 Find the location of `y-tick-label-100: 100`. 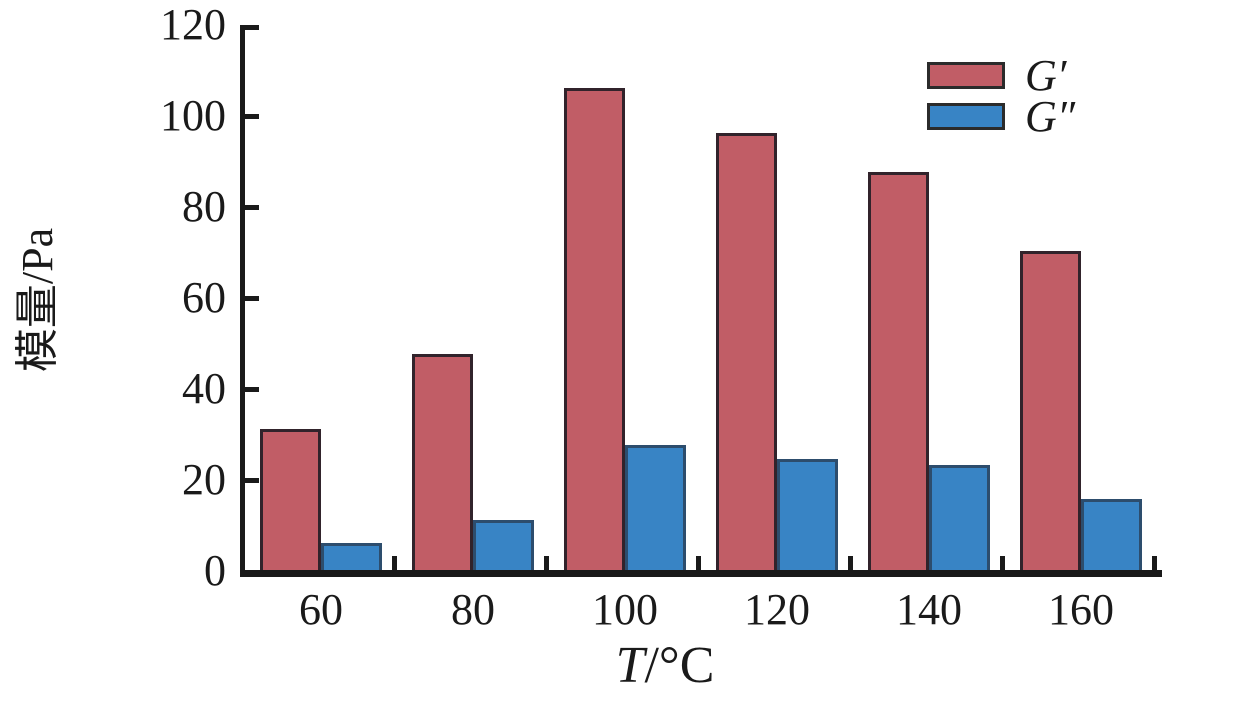

y-tick-label-100: 100 is located at coordinates (193, 115).